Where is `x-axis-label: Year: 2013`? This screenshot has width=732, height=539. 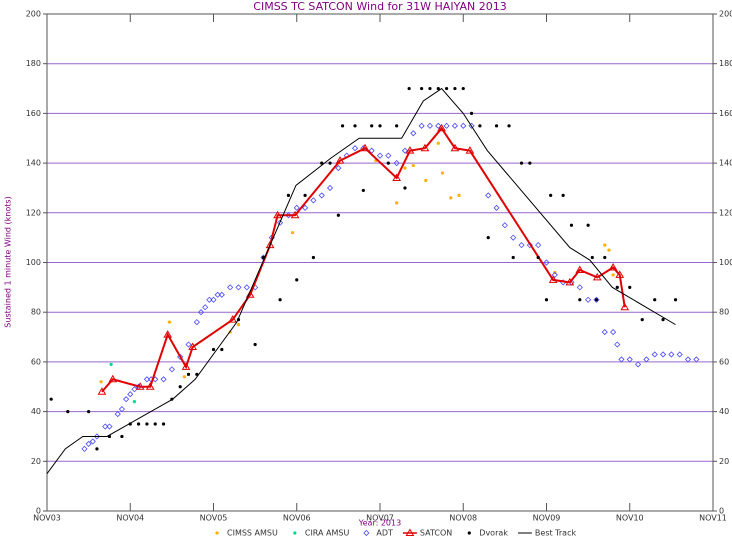
x-axis-label: Year: 2013 is located at coordinates (379, 523).